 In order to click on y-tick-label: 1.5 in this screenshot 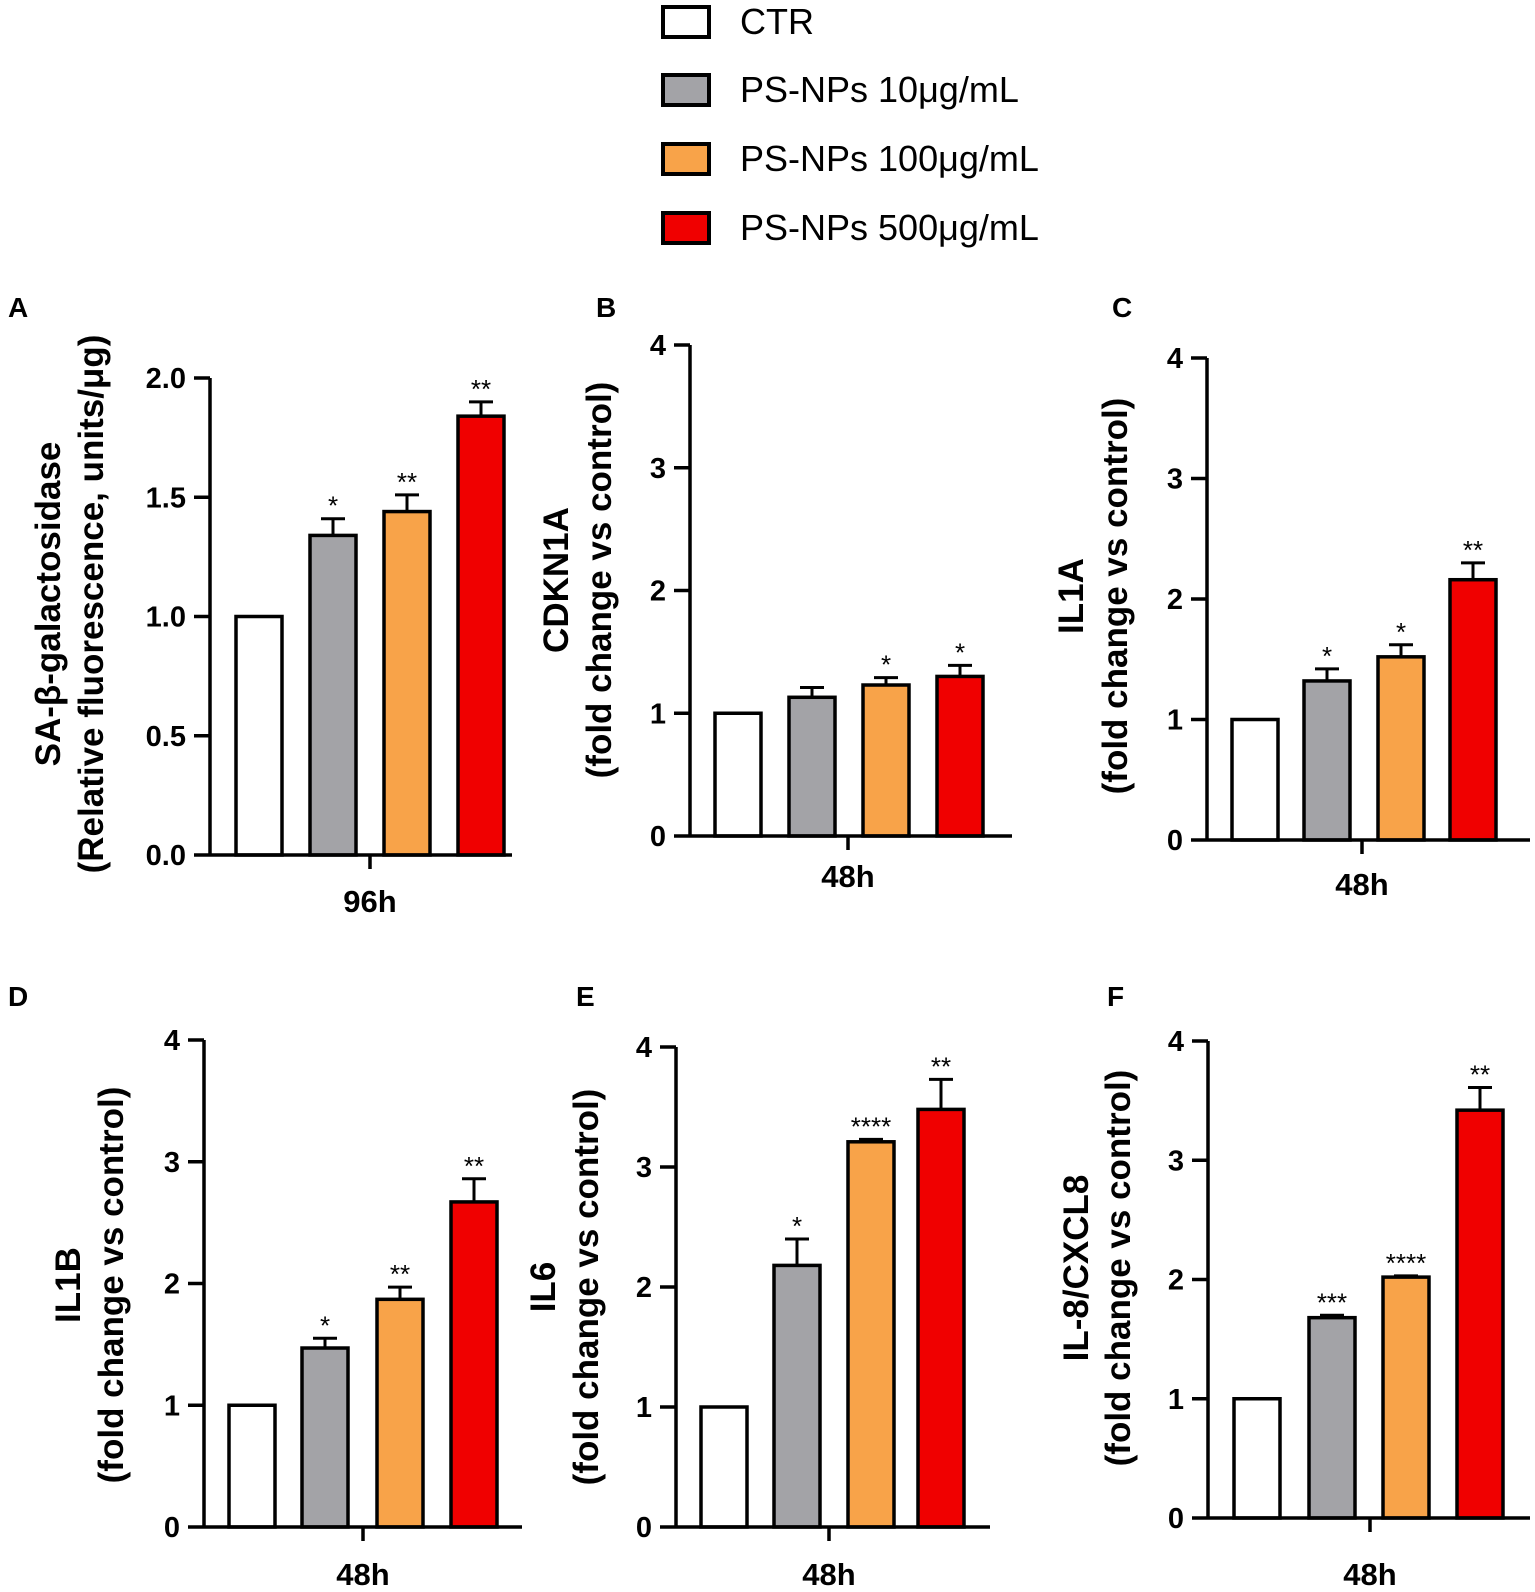, I will do `click(166, 498)`.